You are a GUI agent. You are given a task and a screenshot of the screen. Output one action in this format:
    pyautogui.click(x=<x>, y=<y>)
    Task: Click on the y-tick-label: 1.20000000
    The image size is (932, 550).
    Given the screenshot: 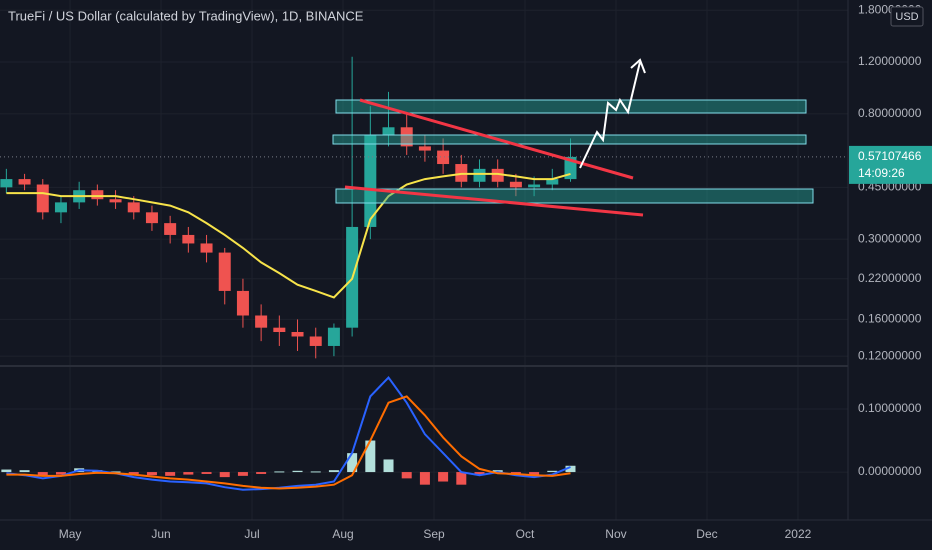 What is the action you would take?
    pyautogui.click(x=890, y=61)
    